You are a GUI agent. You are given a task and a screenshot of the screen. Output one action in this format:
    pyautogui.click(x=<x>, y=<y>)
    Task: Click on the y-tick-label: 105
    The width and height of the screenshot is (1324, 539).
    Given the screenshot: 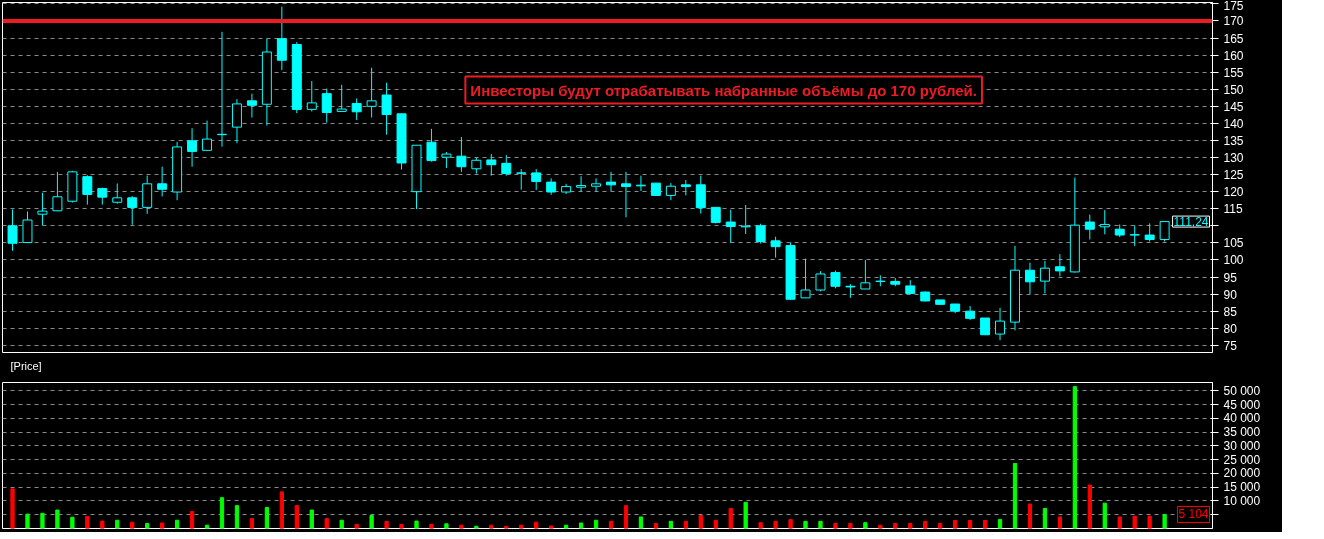 What is the action you would take?
    pyautogui.click(x=1233, y=243)
    